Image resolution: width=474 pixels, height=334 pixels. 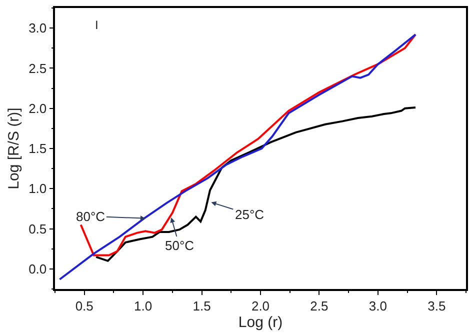 What do you see at coordinates (319, 306) in the screenshot?
I see `x-tick-label: 2.5` at bounding box center [319, 306].